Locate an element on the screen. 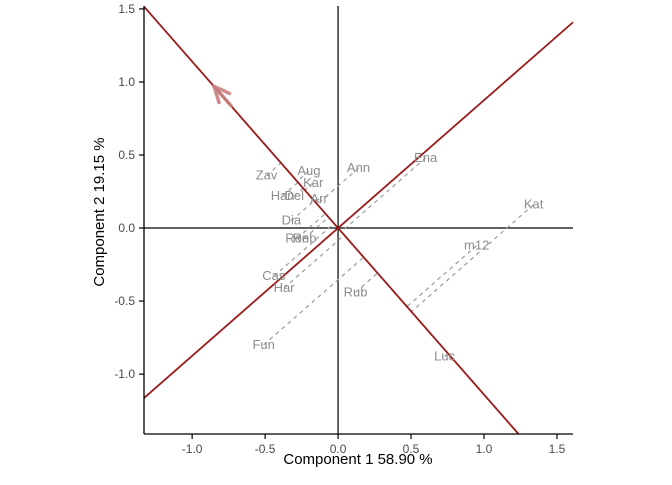 This screenshot has height=485, width=672. projection-line-Arr is located at coordinates (317, 200).